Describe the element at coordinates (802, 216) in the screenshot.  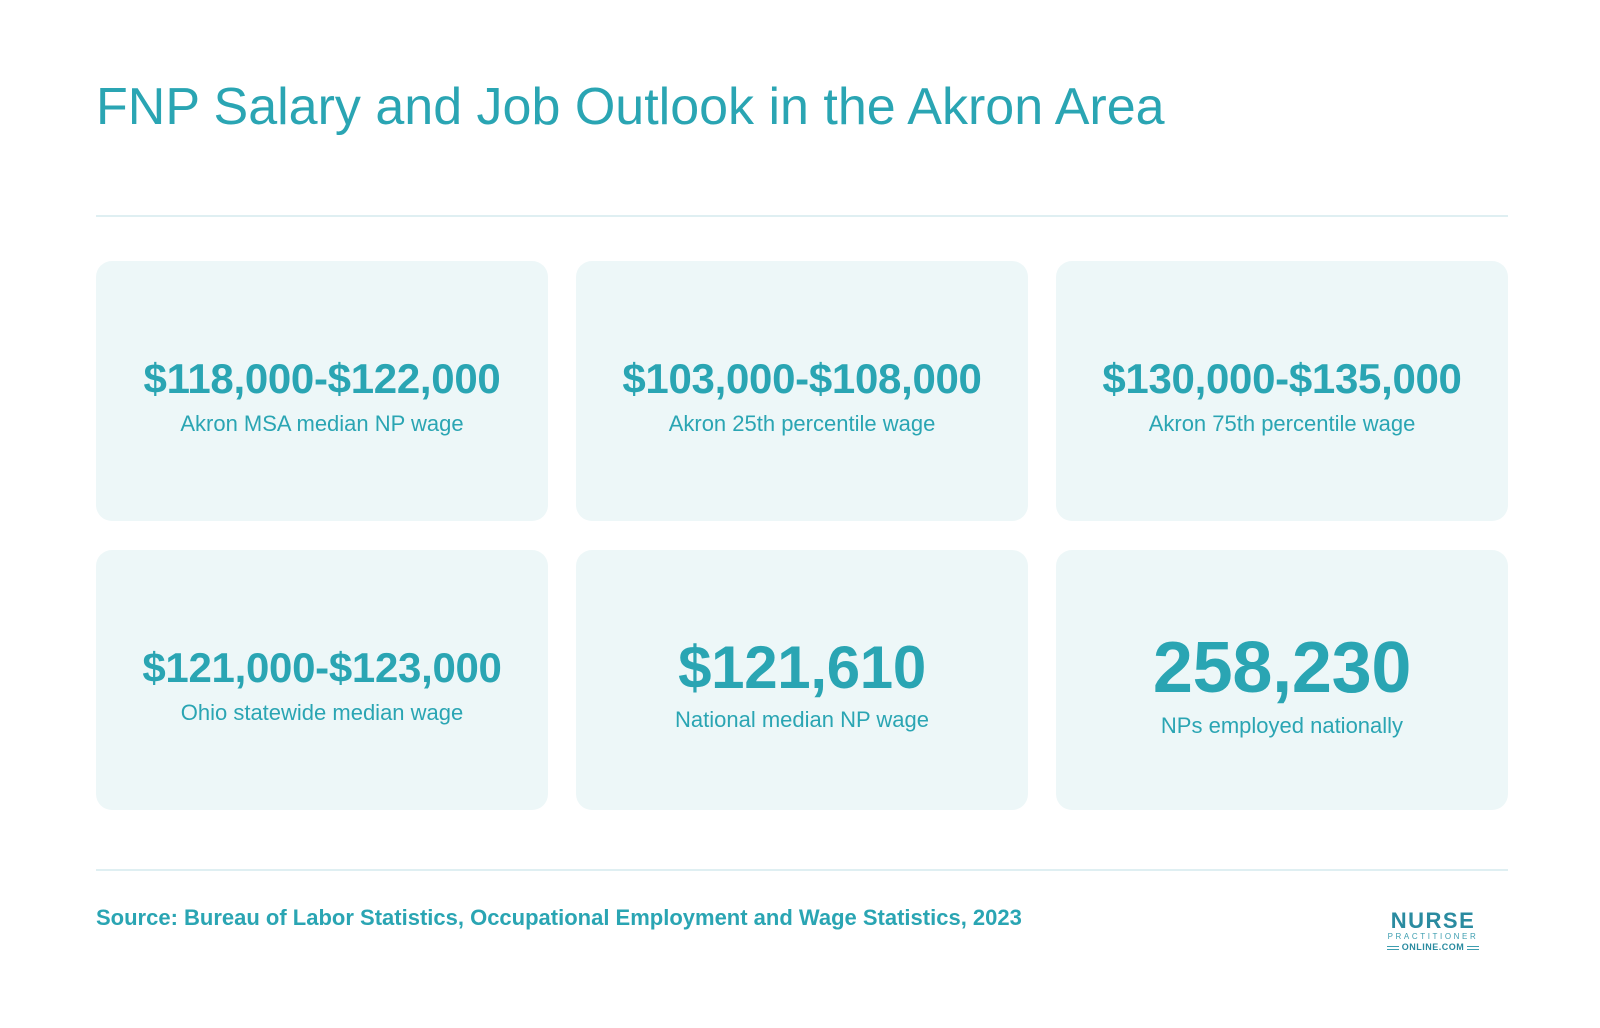
I see `top-divider` at that location.